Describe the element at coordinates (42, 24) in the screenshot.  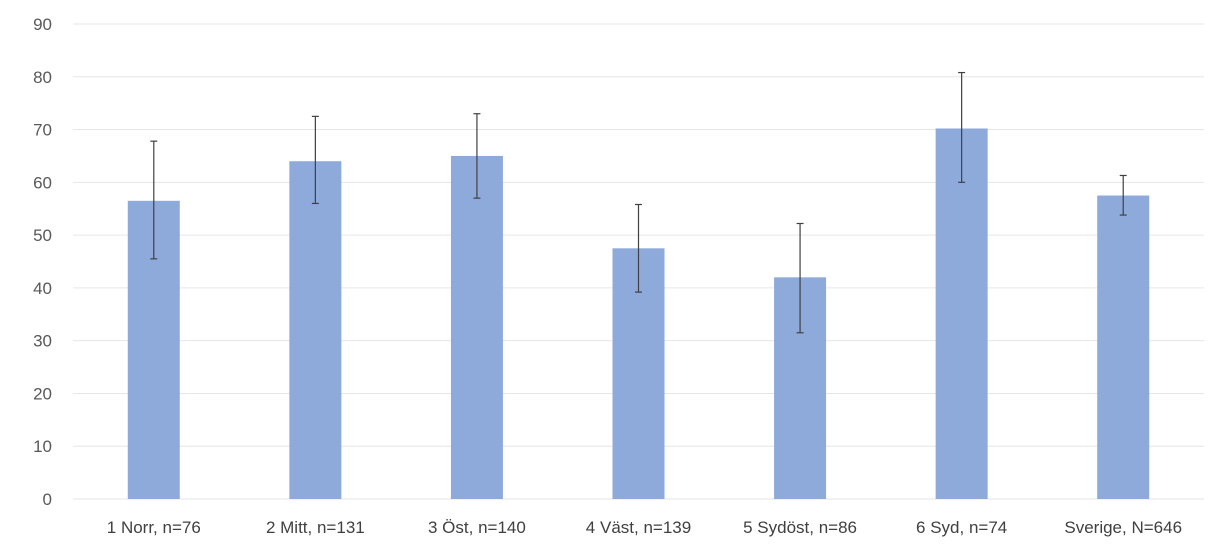
I see `y-tick-label: 90` at that location.